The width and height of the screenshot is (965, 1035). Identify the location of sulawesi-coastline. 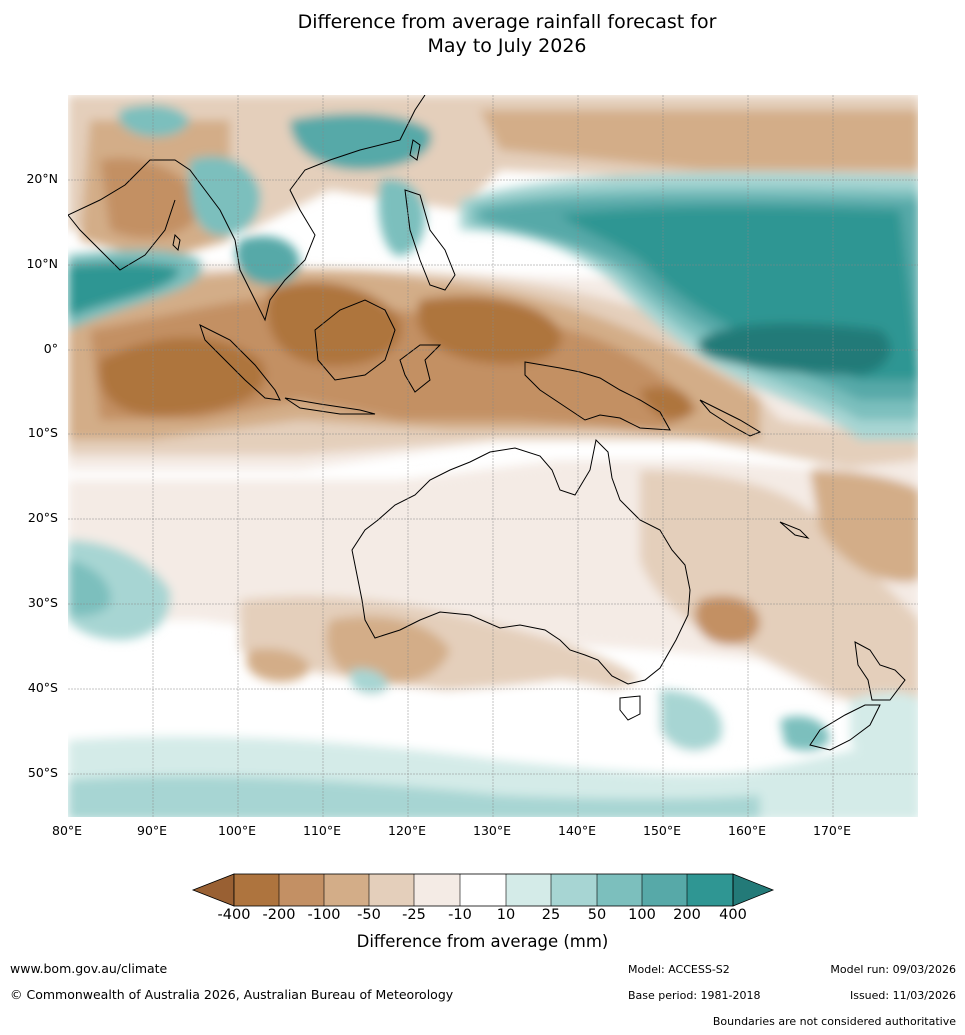
(420, 368).